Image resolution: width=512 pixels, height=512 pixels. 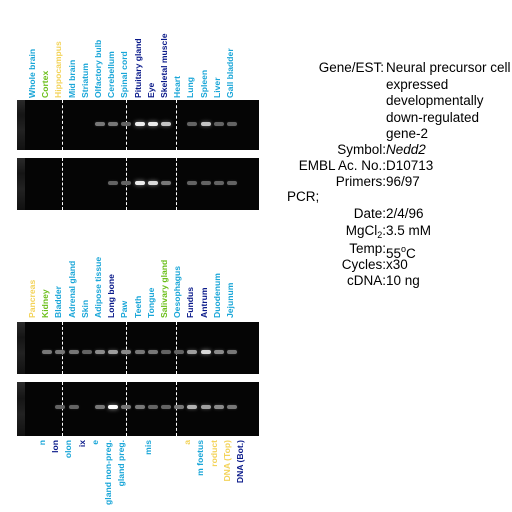 What do you see at coordinates (190, 302) in the screenshot?
I see `middle-tissue-label: Fundus` at bounding box center [190, 302].